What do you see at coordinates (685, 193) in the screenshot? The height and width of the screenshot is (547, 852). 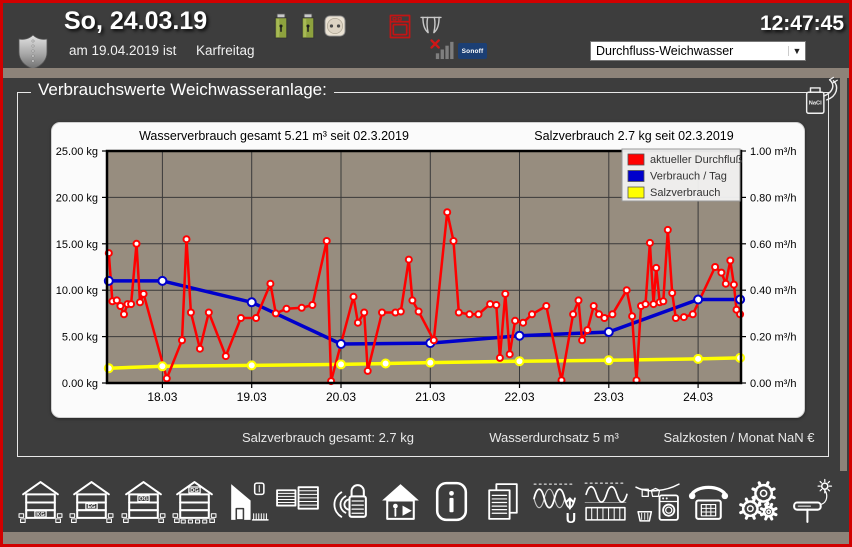 I see `svg-text: Salzverbrauch` at bounding box center [685, 193].